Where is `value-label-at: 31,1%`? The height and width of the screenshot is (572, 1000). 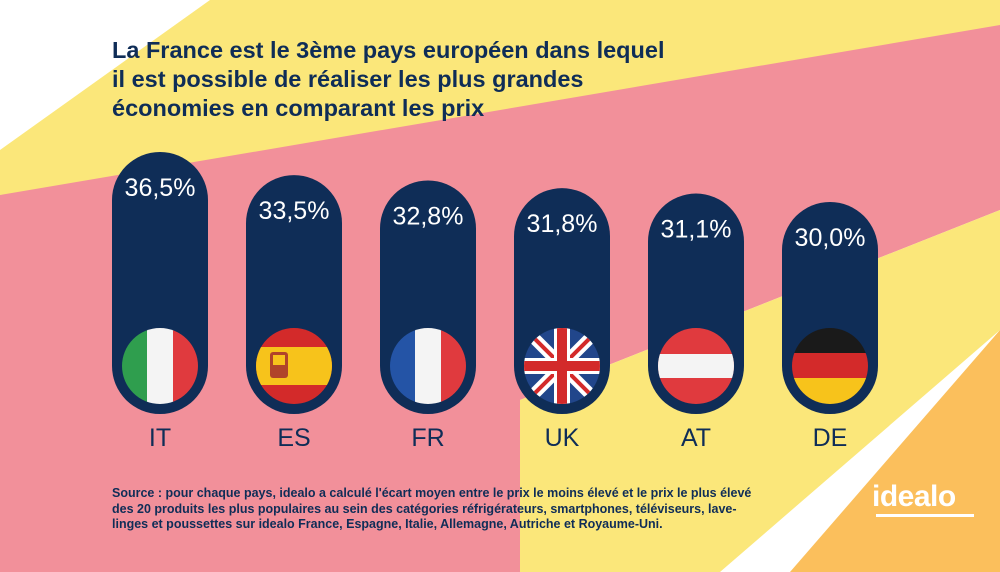
value-label-at: 31,1% is located at coordinates (696, 230).